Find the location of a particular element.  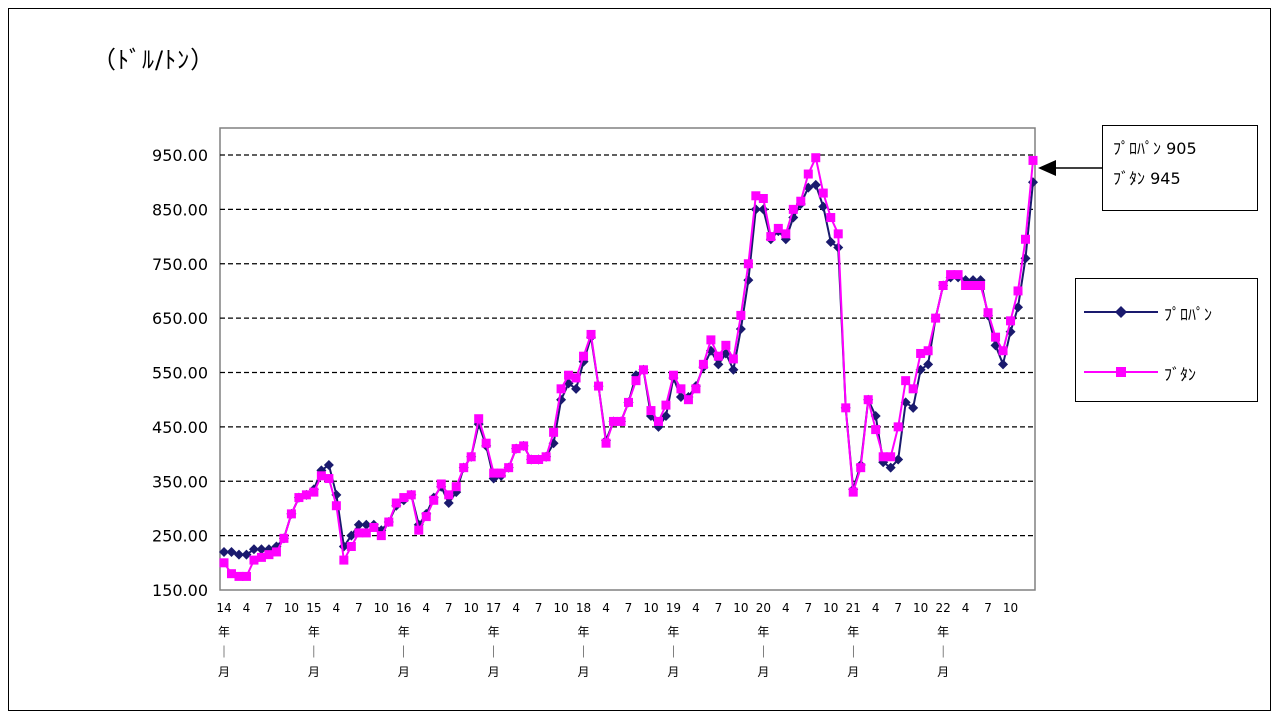

x-tick-label: 20 is located at coordinates (763, 608).